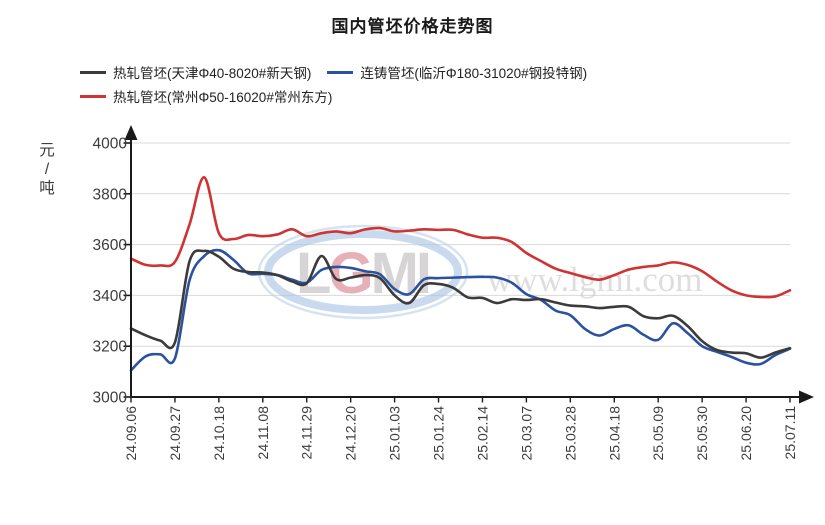  What do you see at coordinates (110, 347) in the screenshot?
I see `y-tick-label: 3200` at bounding box center [110, 347].